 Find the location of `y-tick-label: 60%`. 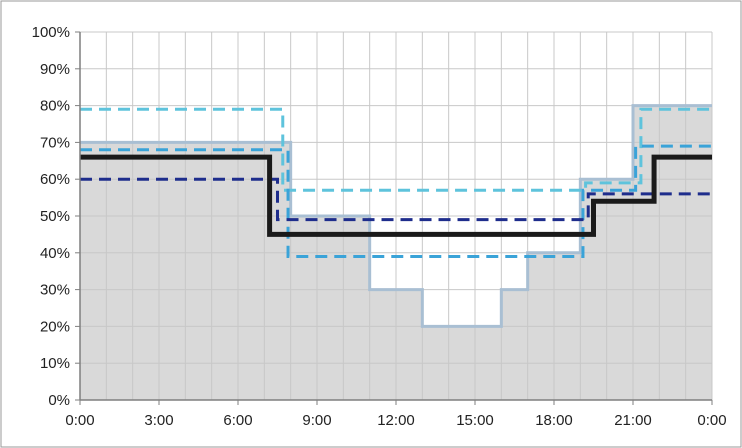

y-tick-label: 60% is located at coordinates (55, 179).